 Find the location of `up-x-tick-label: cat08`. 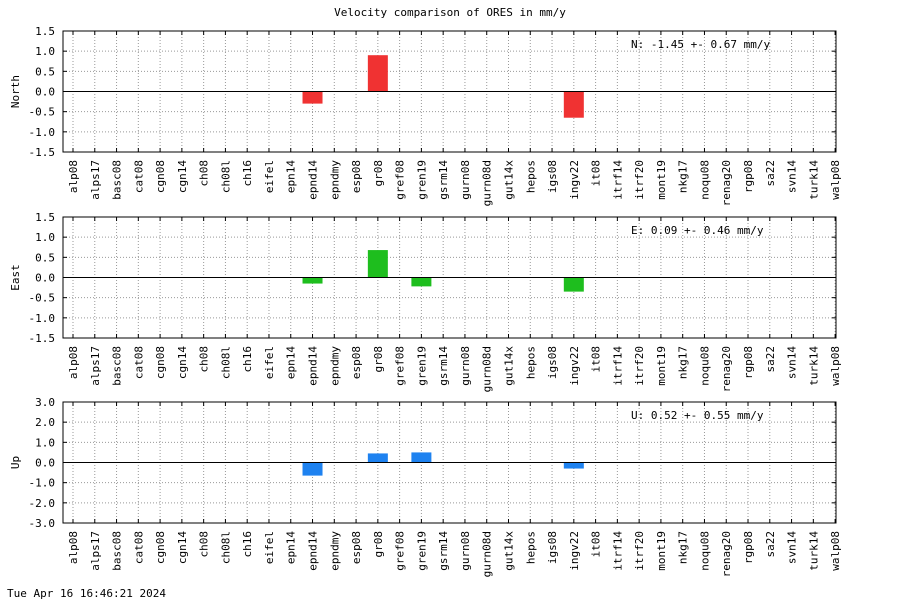

up-x-tick-label: cat08 is located at coordinates (138, 547).